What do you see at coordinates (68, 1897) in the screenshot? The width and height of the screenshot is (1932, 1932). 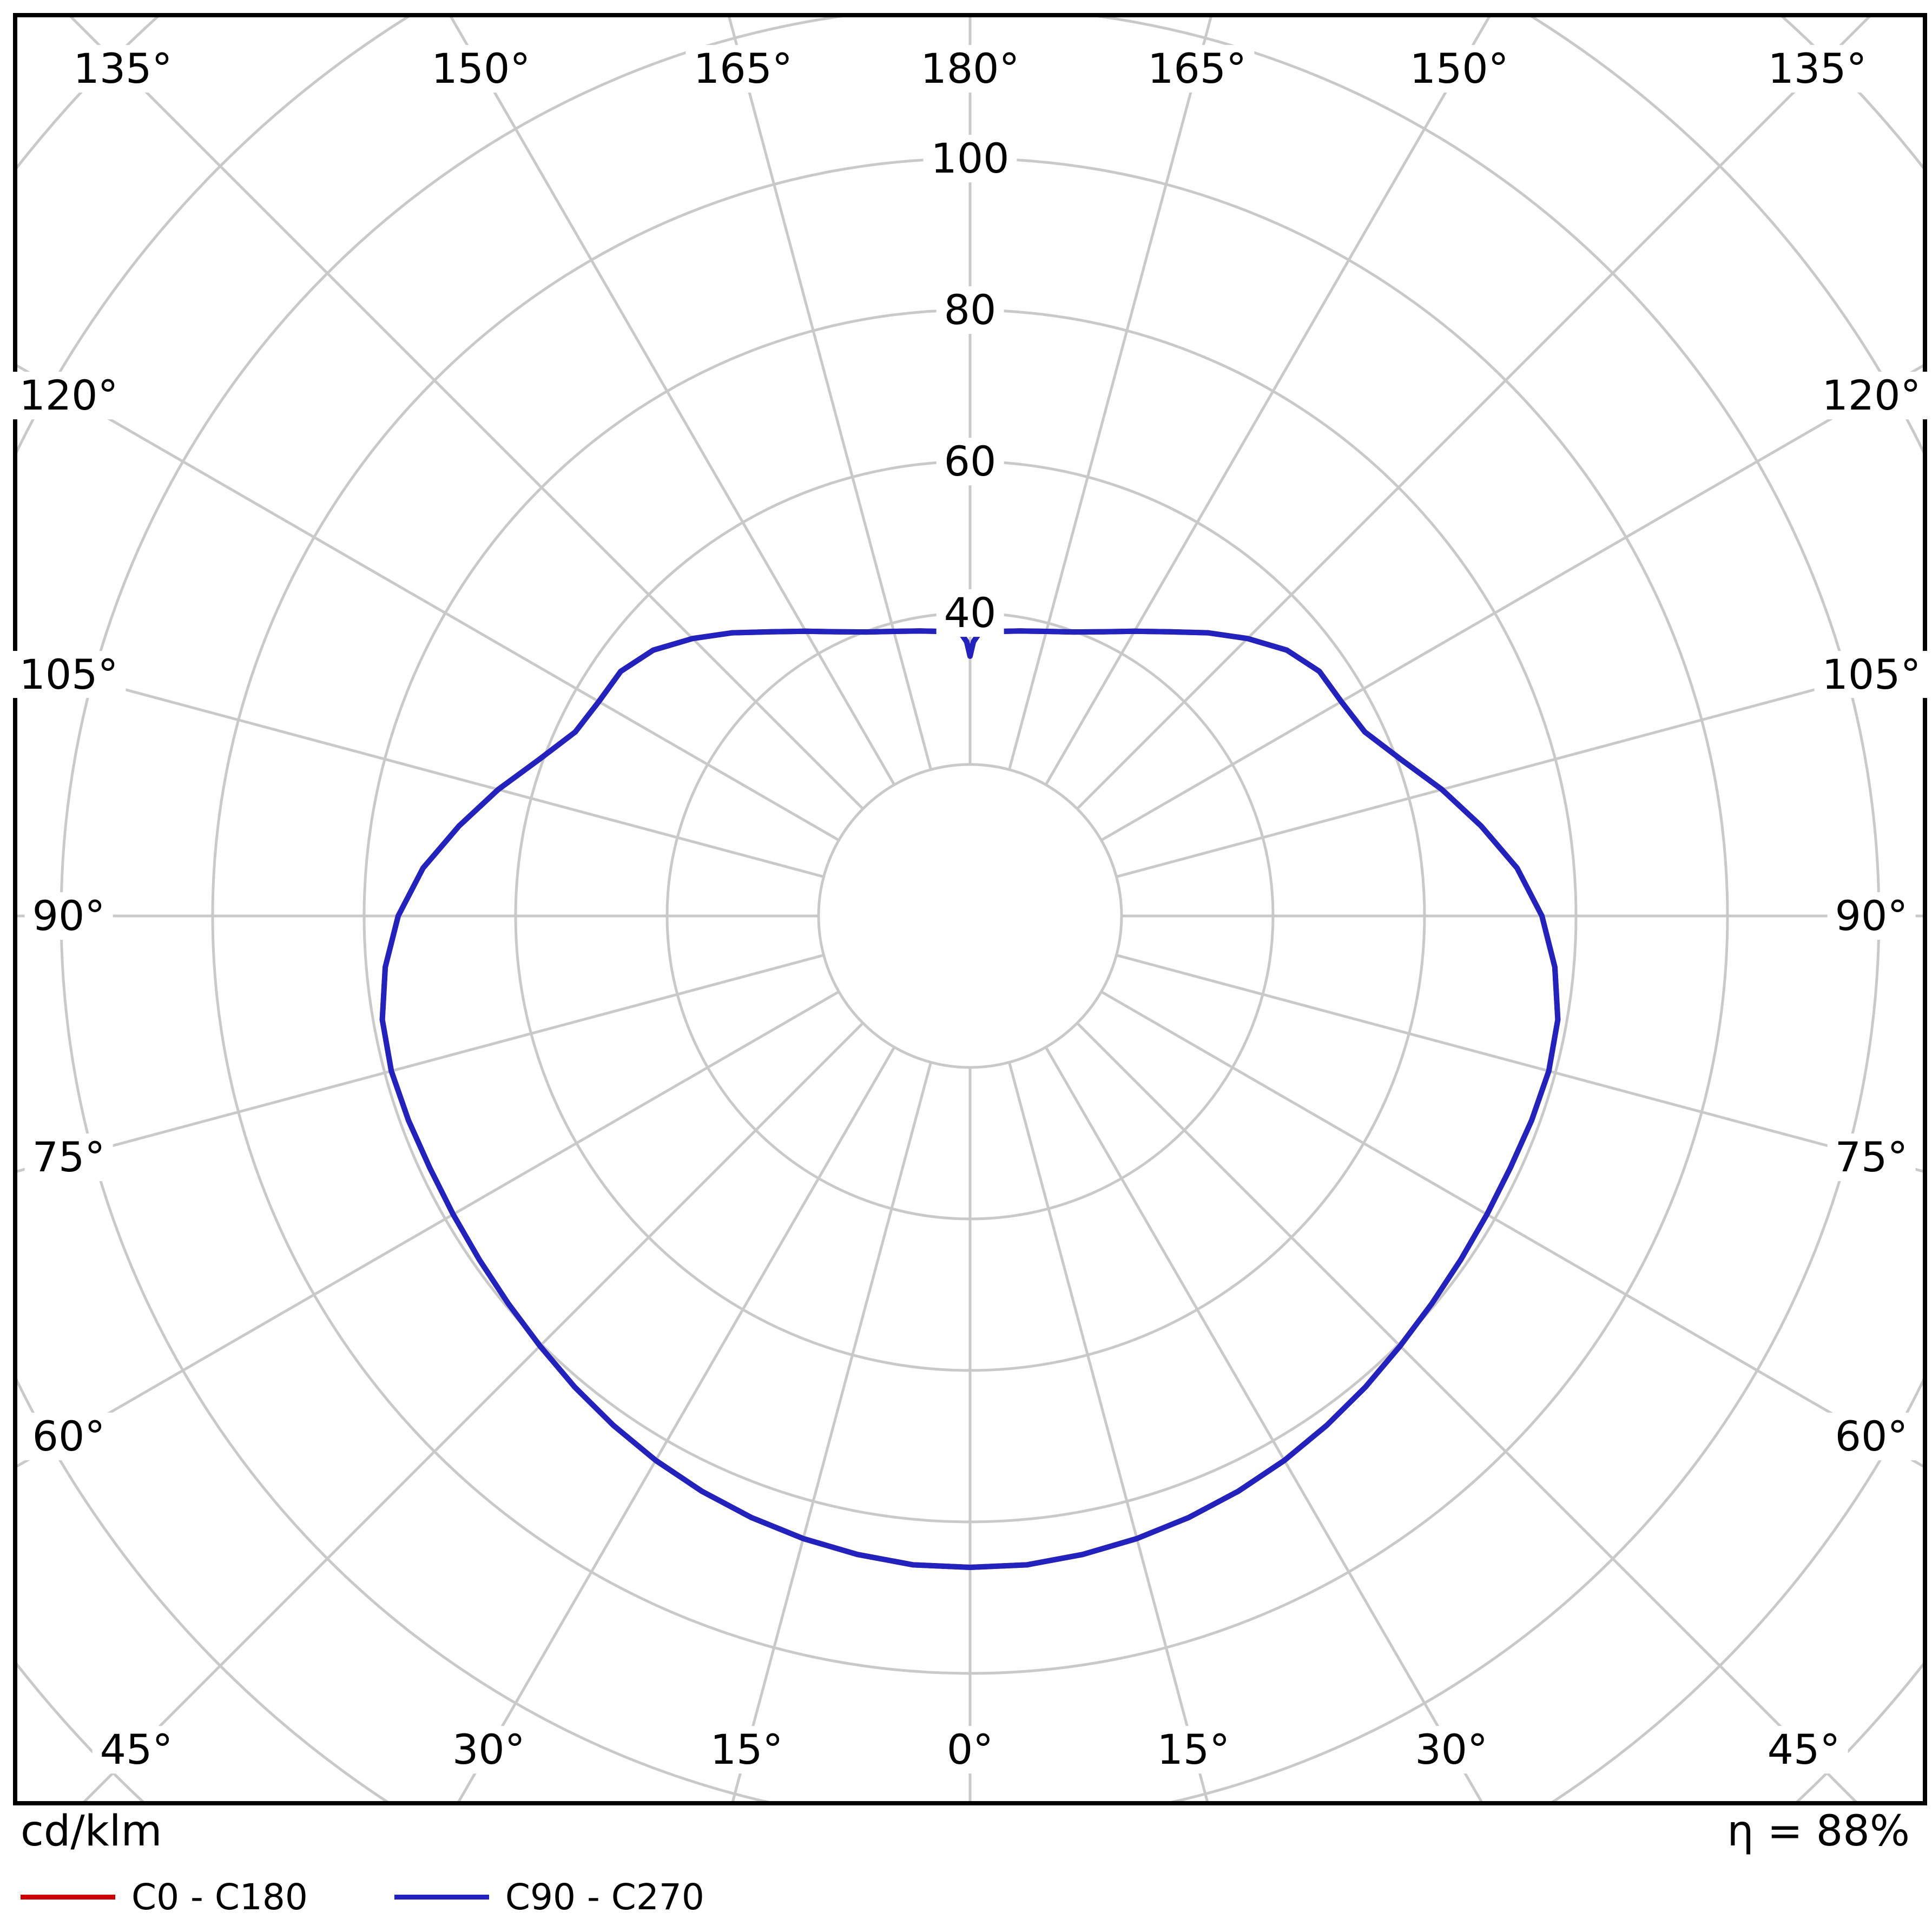 I see `c0-c180-line-swatch` at bounding box center [68, 1897].